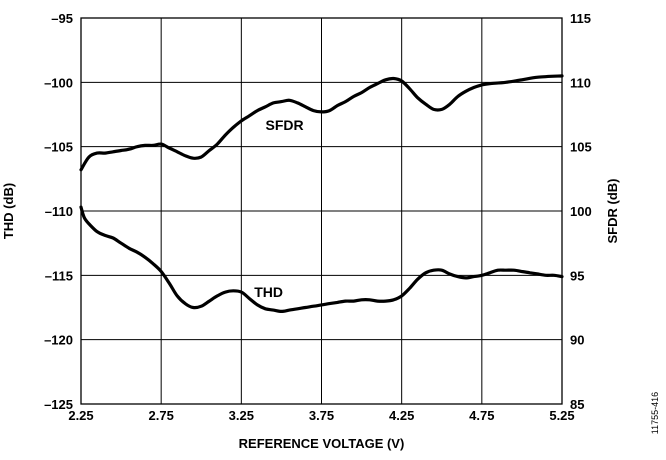 The image size is (666, 460). I want to click on figure-id: 11755-416, so click(655, 413).